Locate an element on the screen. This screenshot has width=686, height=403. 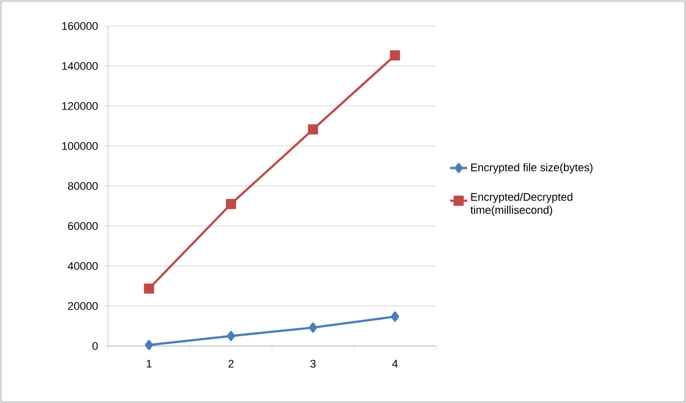
y-tick-label: 60000 is located at coordinates (83, 226).